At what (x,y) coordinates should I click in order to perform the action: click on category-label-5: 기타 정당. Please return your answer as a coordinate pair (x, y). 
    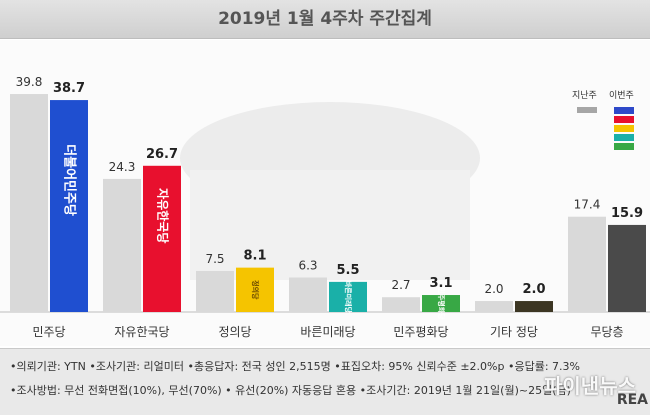
    Looking at the image, I should click on (514, 332).